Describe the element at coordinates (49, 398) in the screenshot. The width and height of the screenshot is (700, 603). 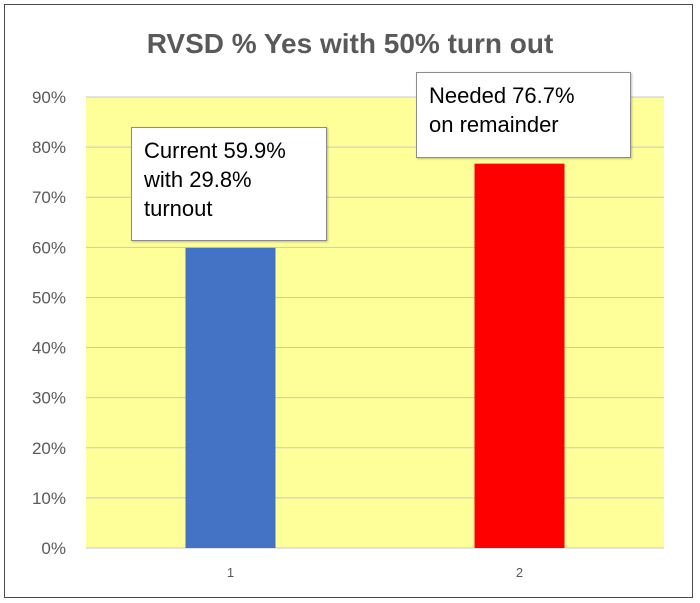
I see `y-tick-label: 30%` at that location.